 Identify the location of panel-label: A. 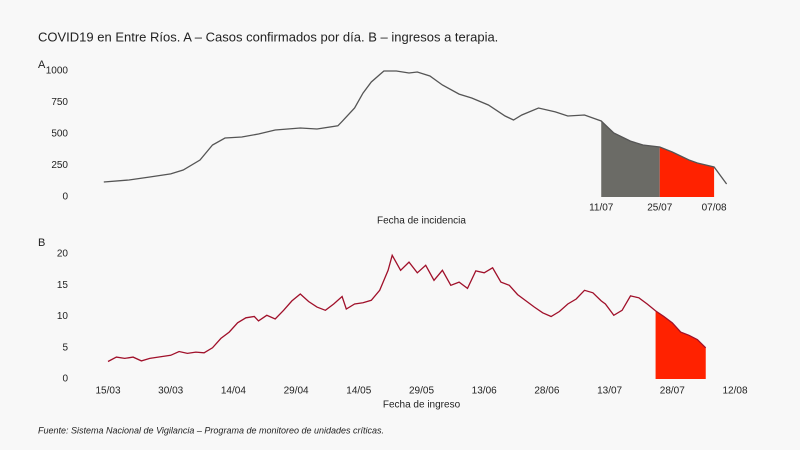
(42, 65).